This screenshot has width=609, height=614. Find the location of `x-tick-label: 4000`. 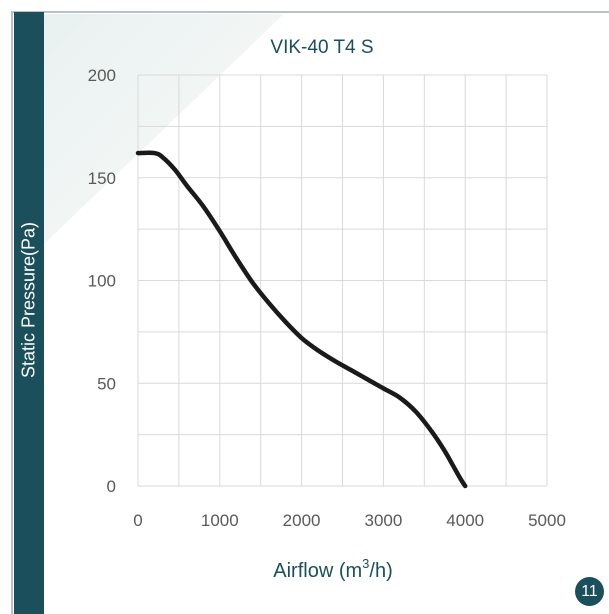

x-tick-label: 4000 is located at coordinates (465, 520).